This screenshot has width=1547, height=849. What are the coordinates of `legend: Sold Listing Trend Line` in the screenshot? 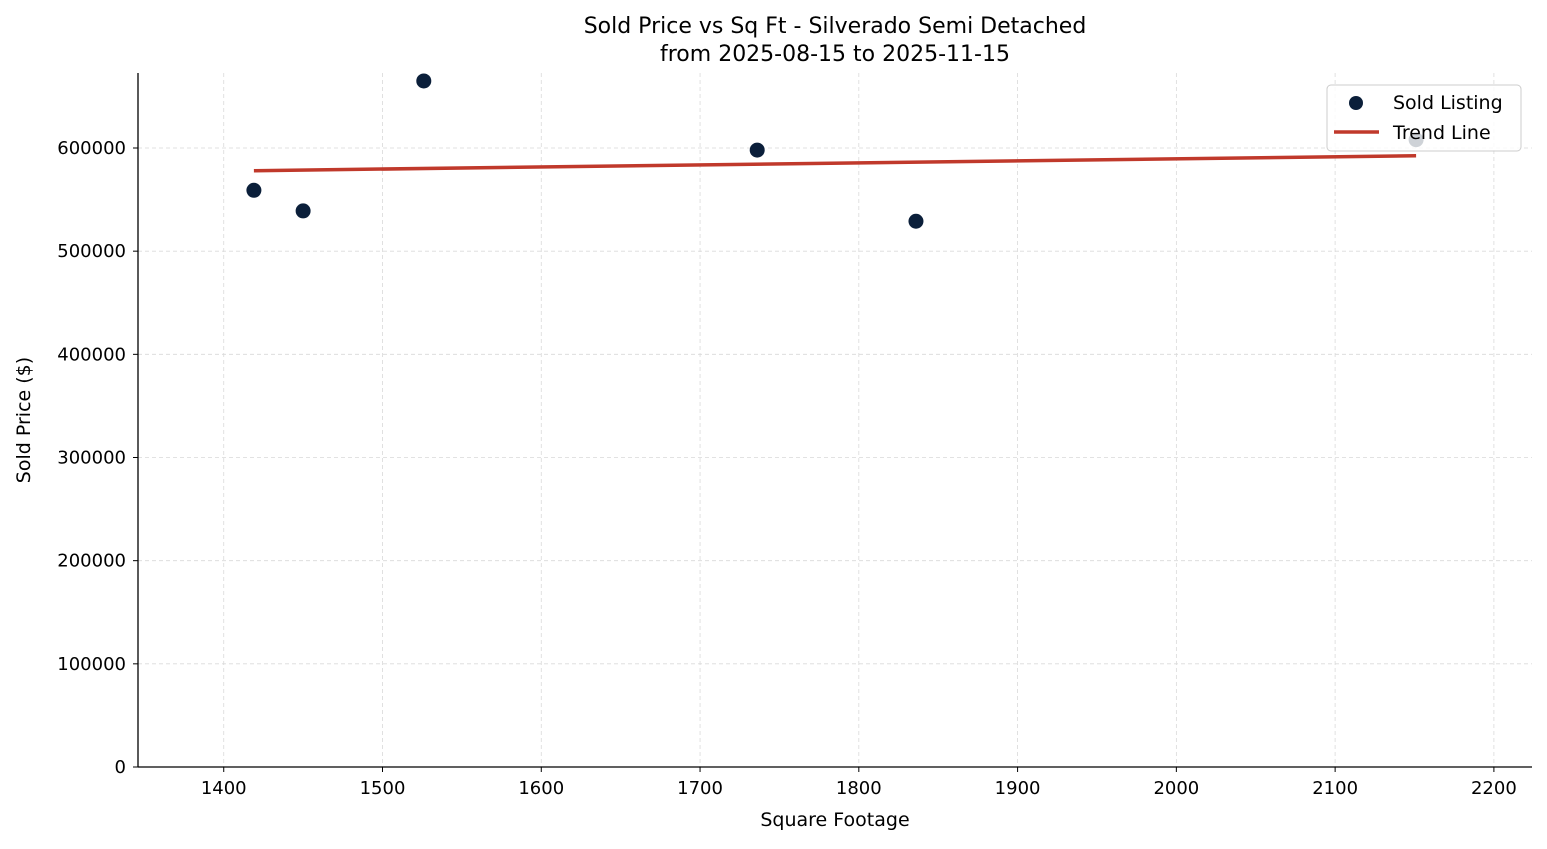 It's located at (1424, 118).